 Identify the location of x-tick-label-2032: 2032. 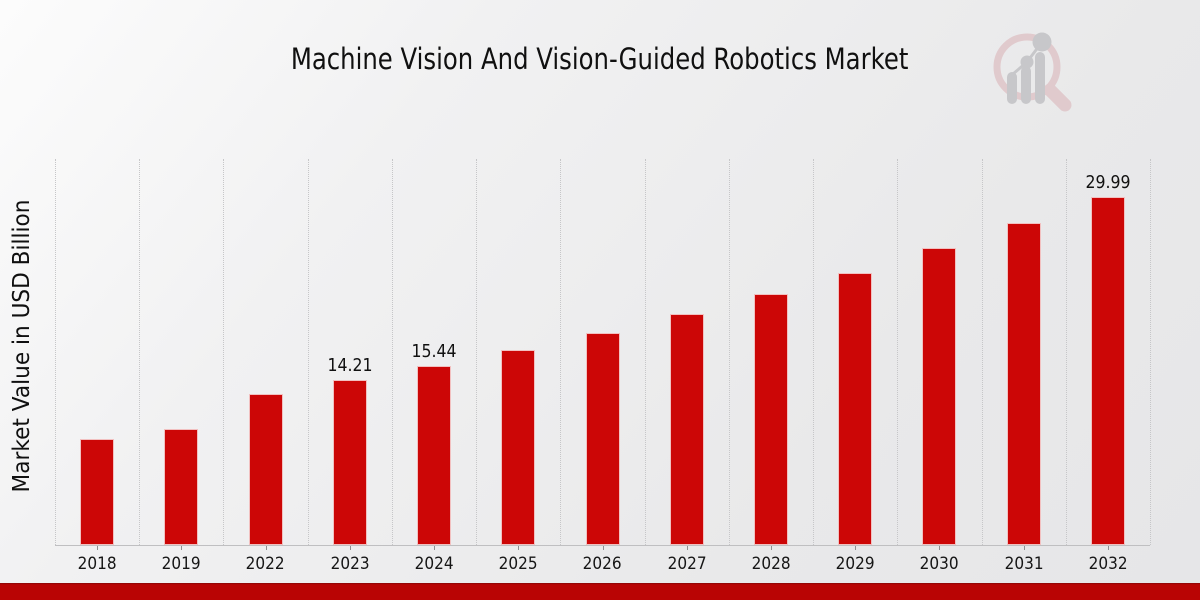
(1108, 564).